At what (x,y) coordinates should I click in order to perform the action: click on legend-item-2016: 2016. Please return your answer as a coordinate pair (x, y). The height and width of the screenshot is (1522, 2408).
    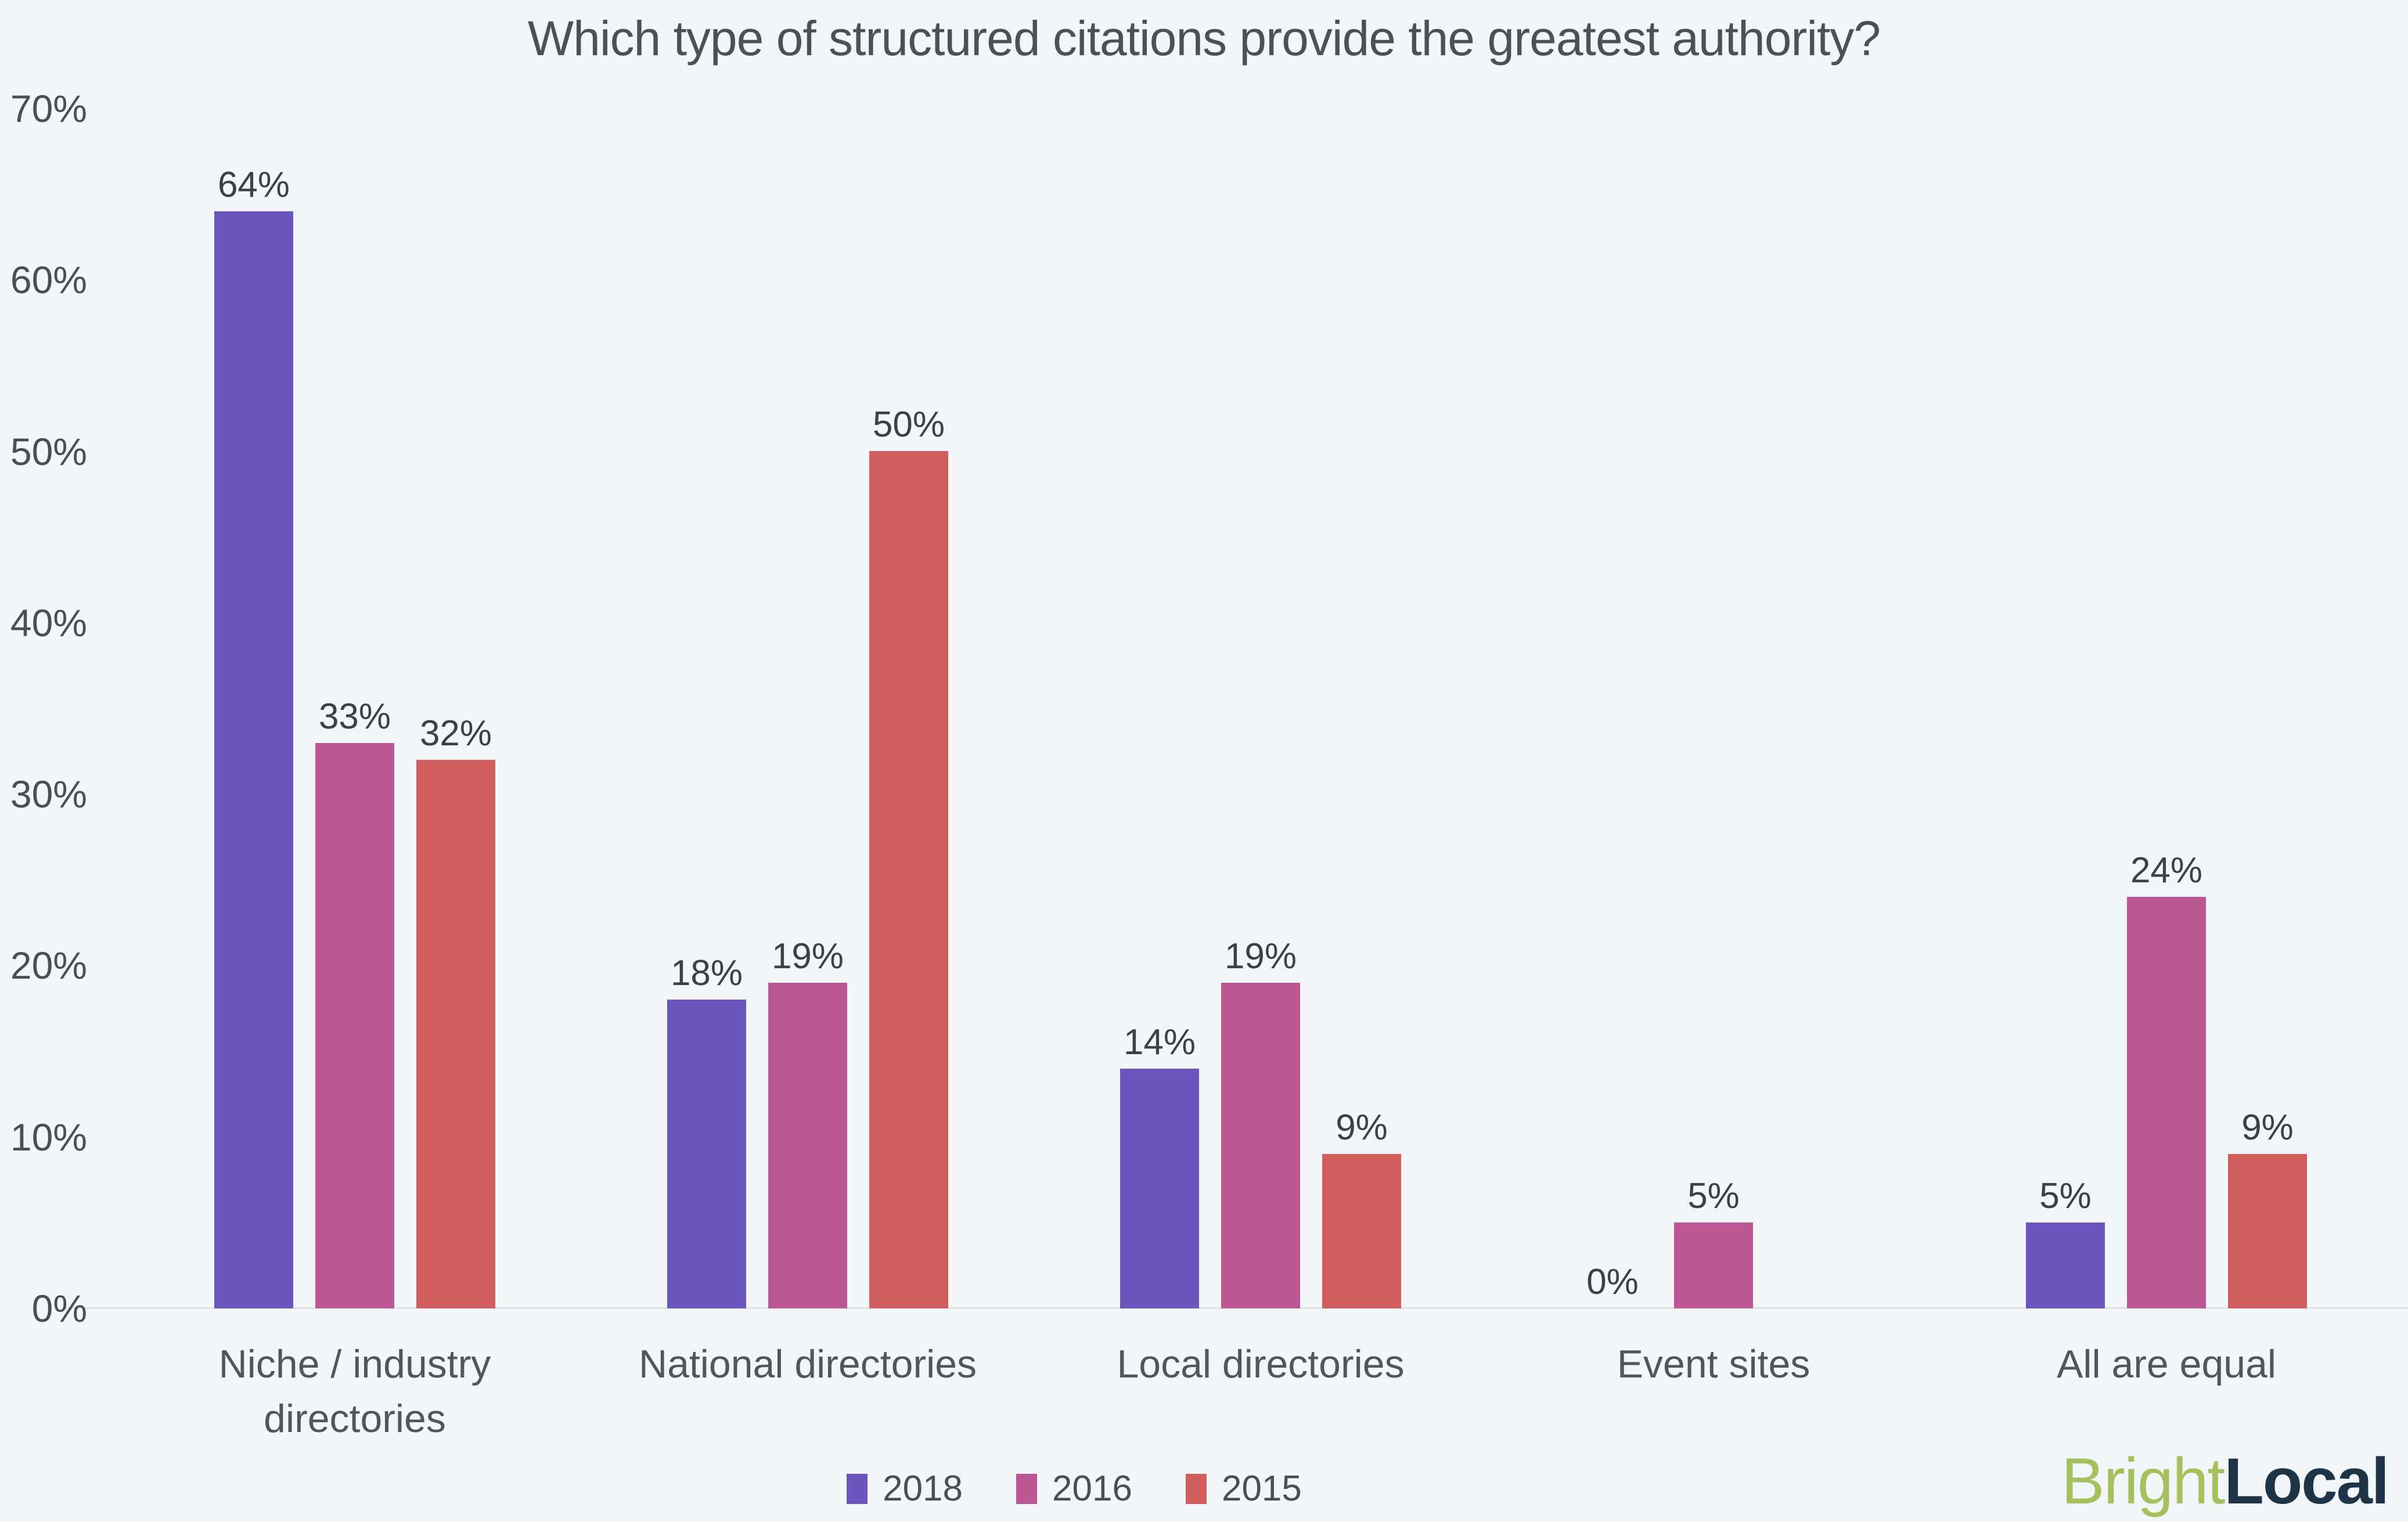
    Looking at the image, I should click on (1074, 1489).